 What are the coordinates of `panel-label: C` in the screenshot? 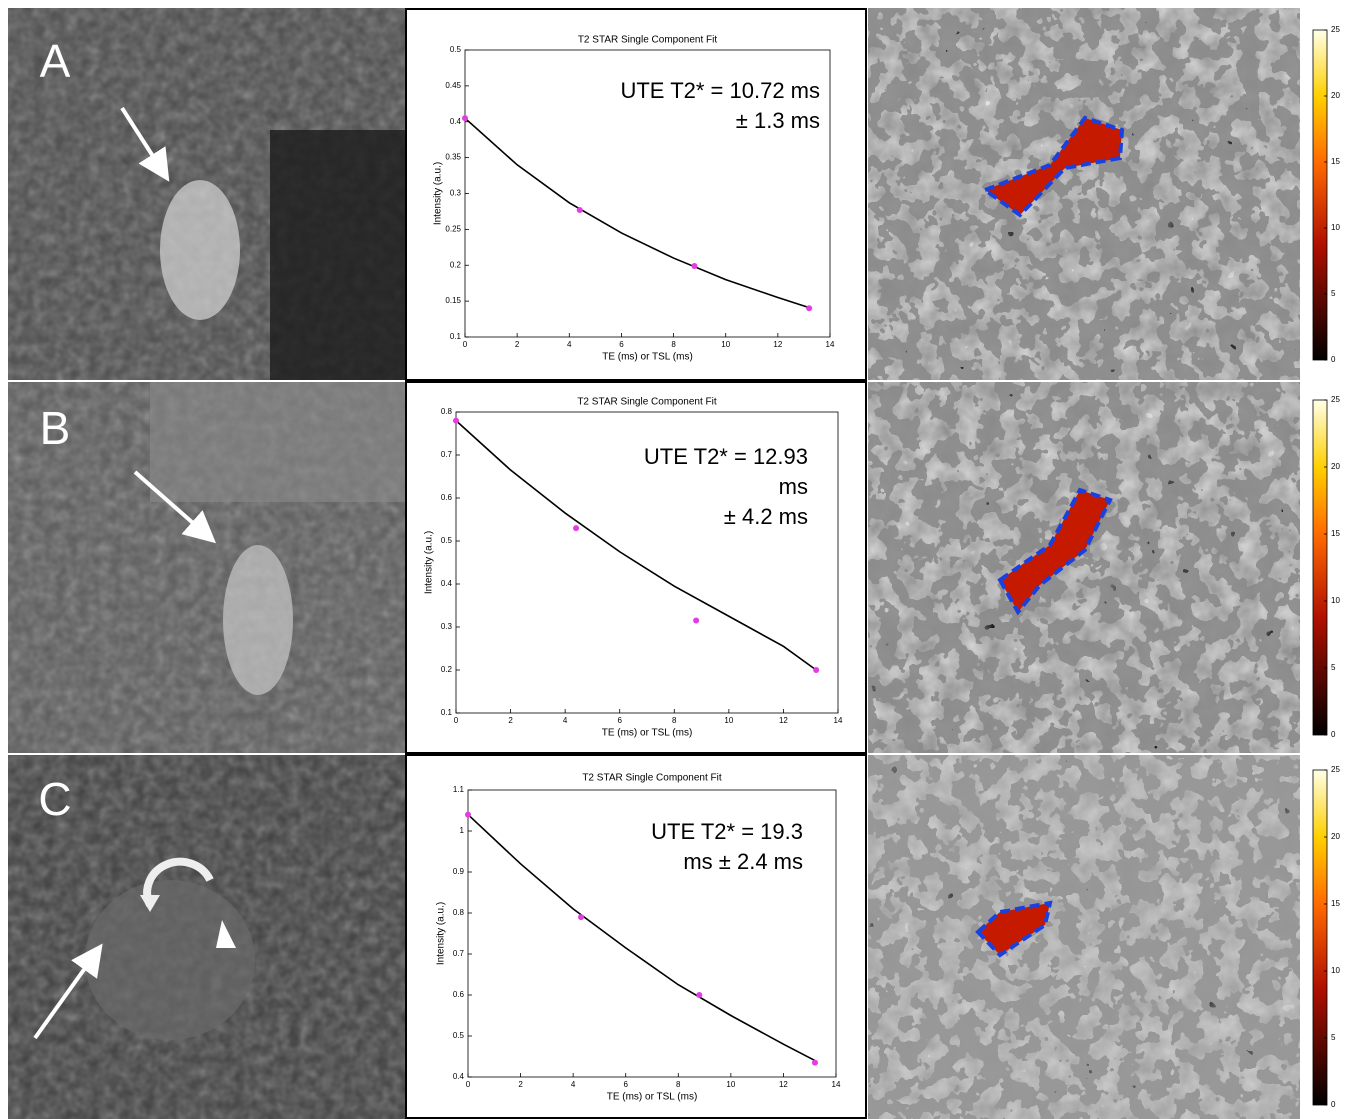 It's located at (54, 799).